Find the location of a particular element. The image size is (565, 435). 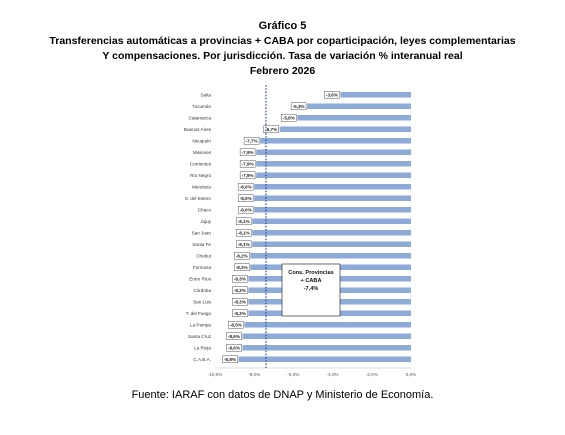

value-label: -8,8% is located at coordinates (230, 359).